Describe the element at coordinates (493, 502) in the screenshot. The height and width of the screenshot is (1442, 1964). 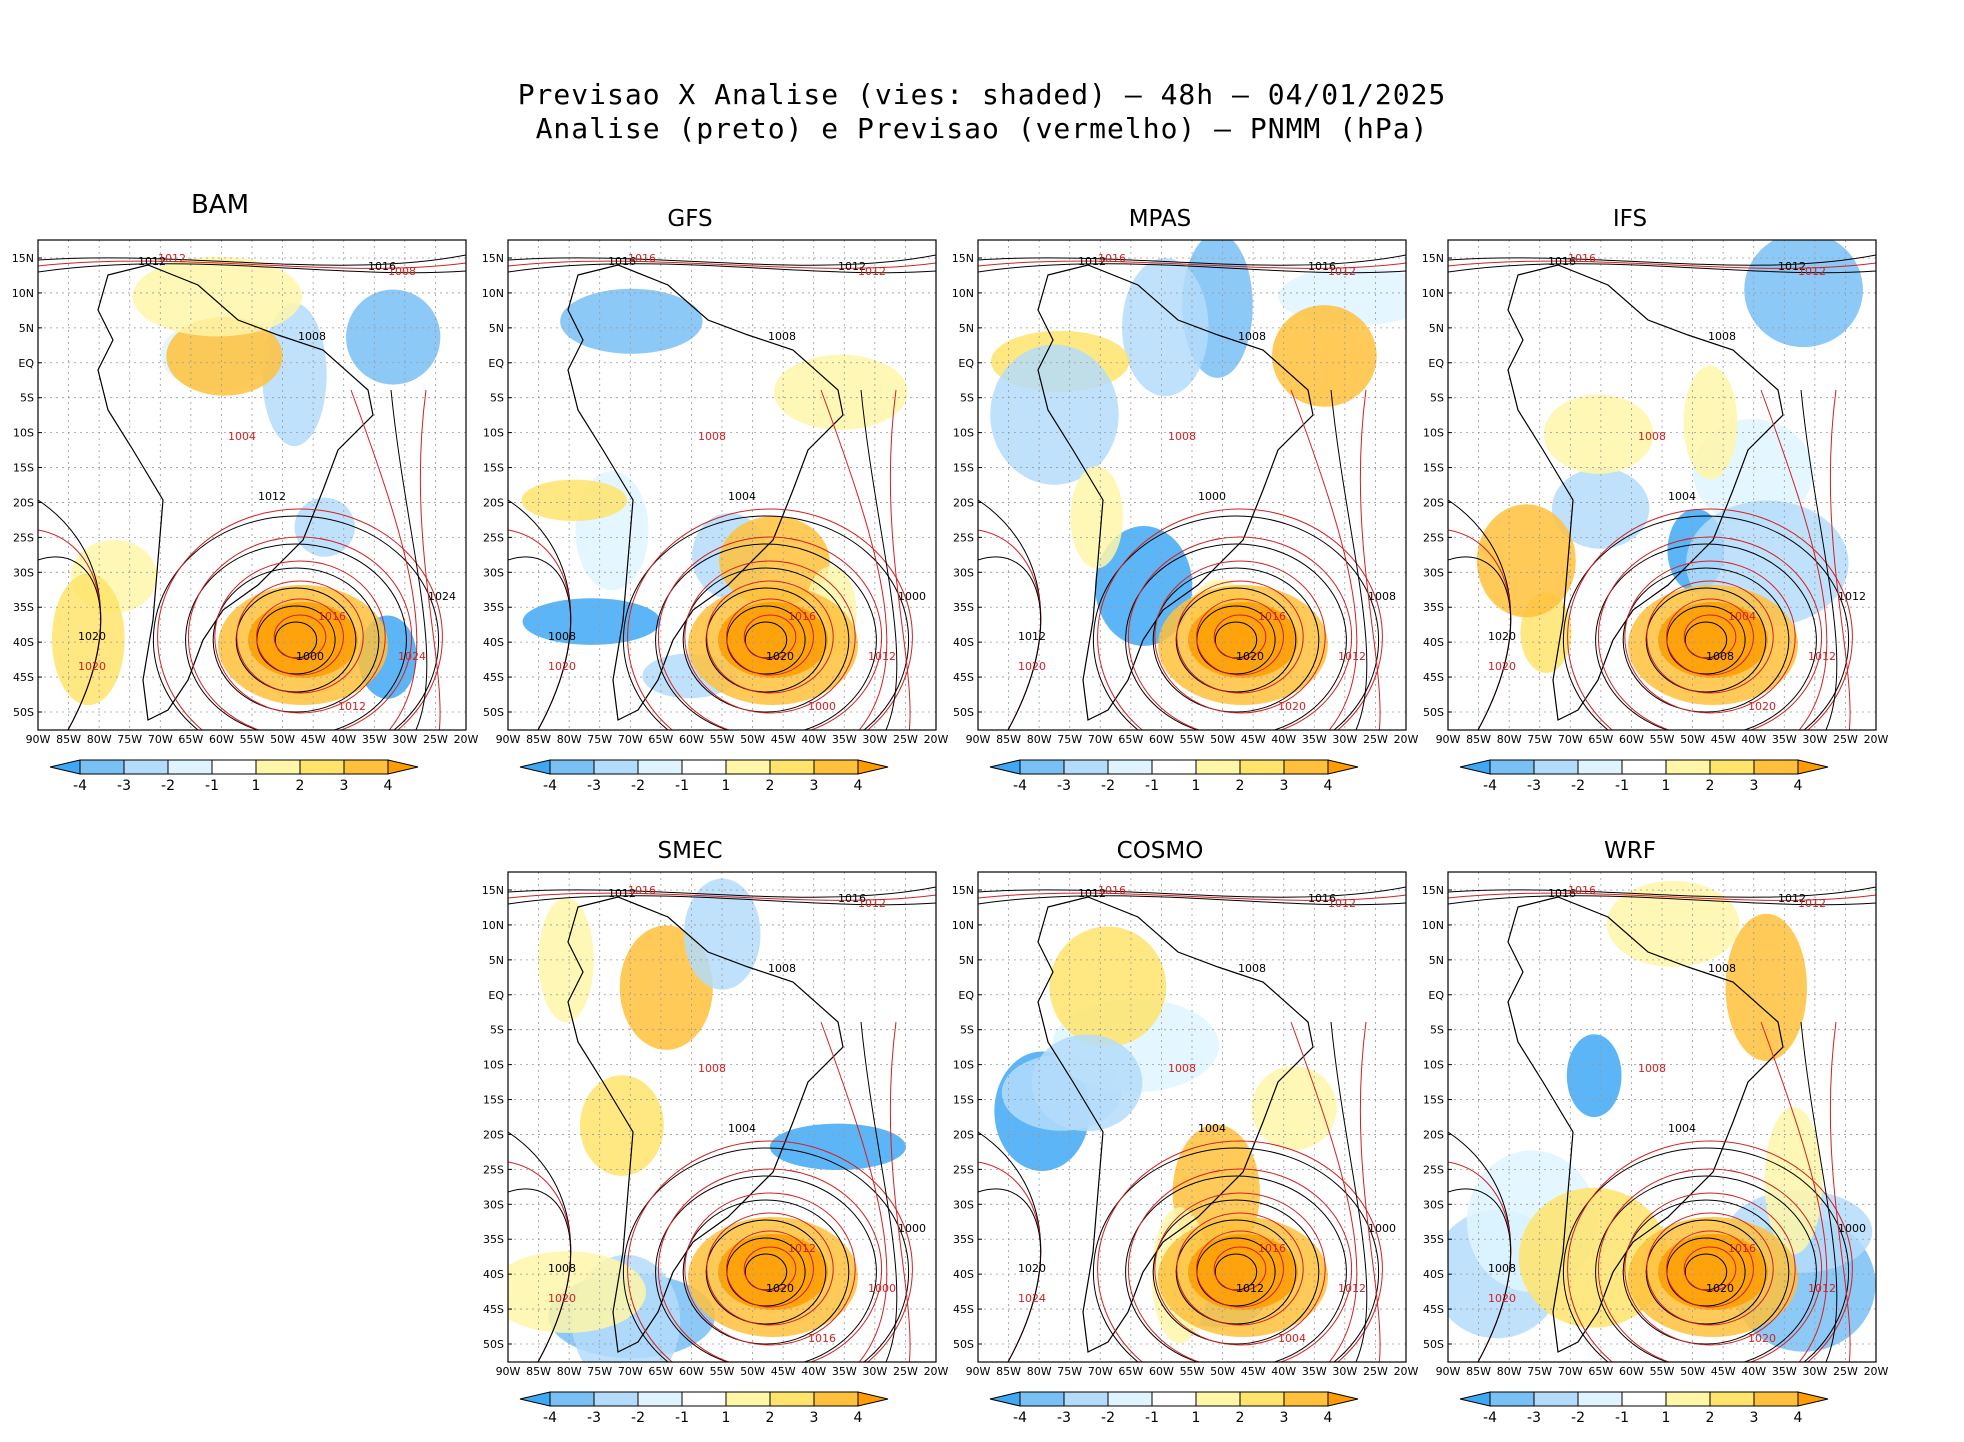
I see `lat-tick-label: 20S` at that location.